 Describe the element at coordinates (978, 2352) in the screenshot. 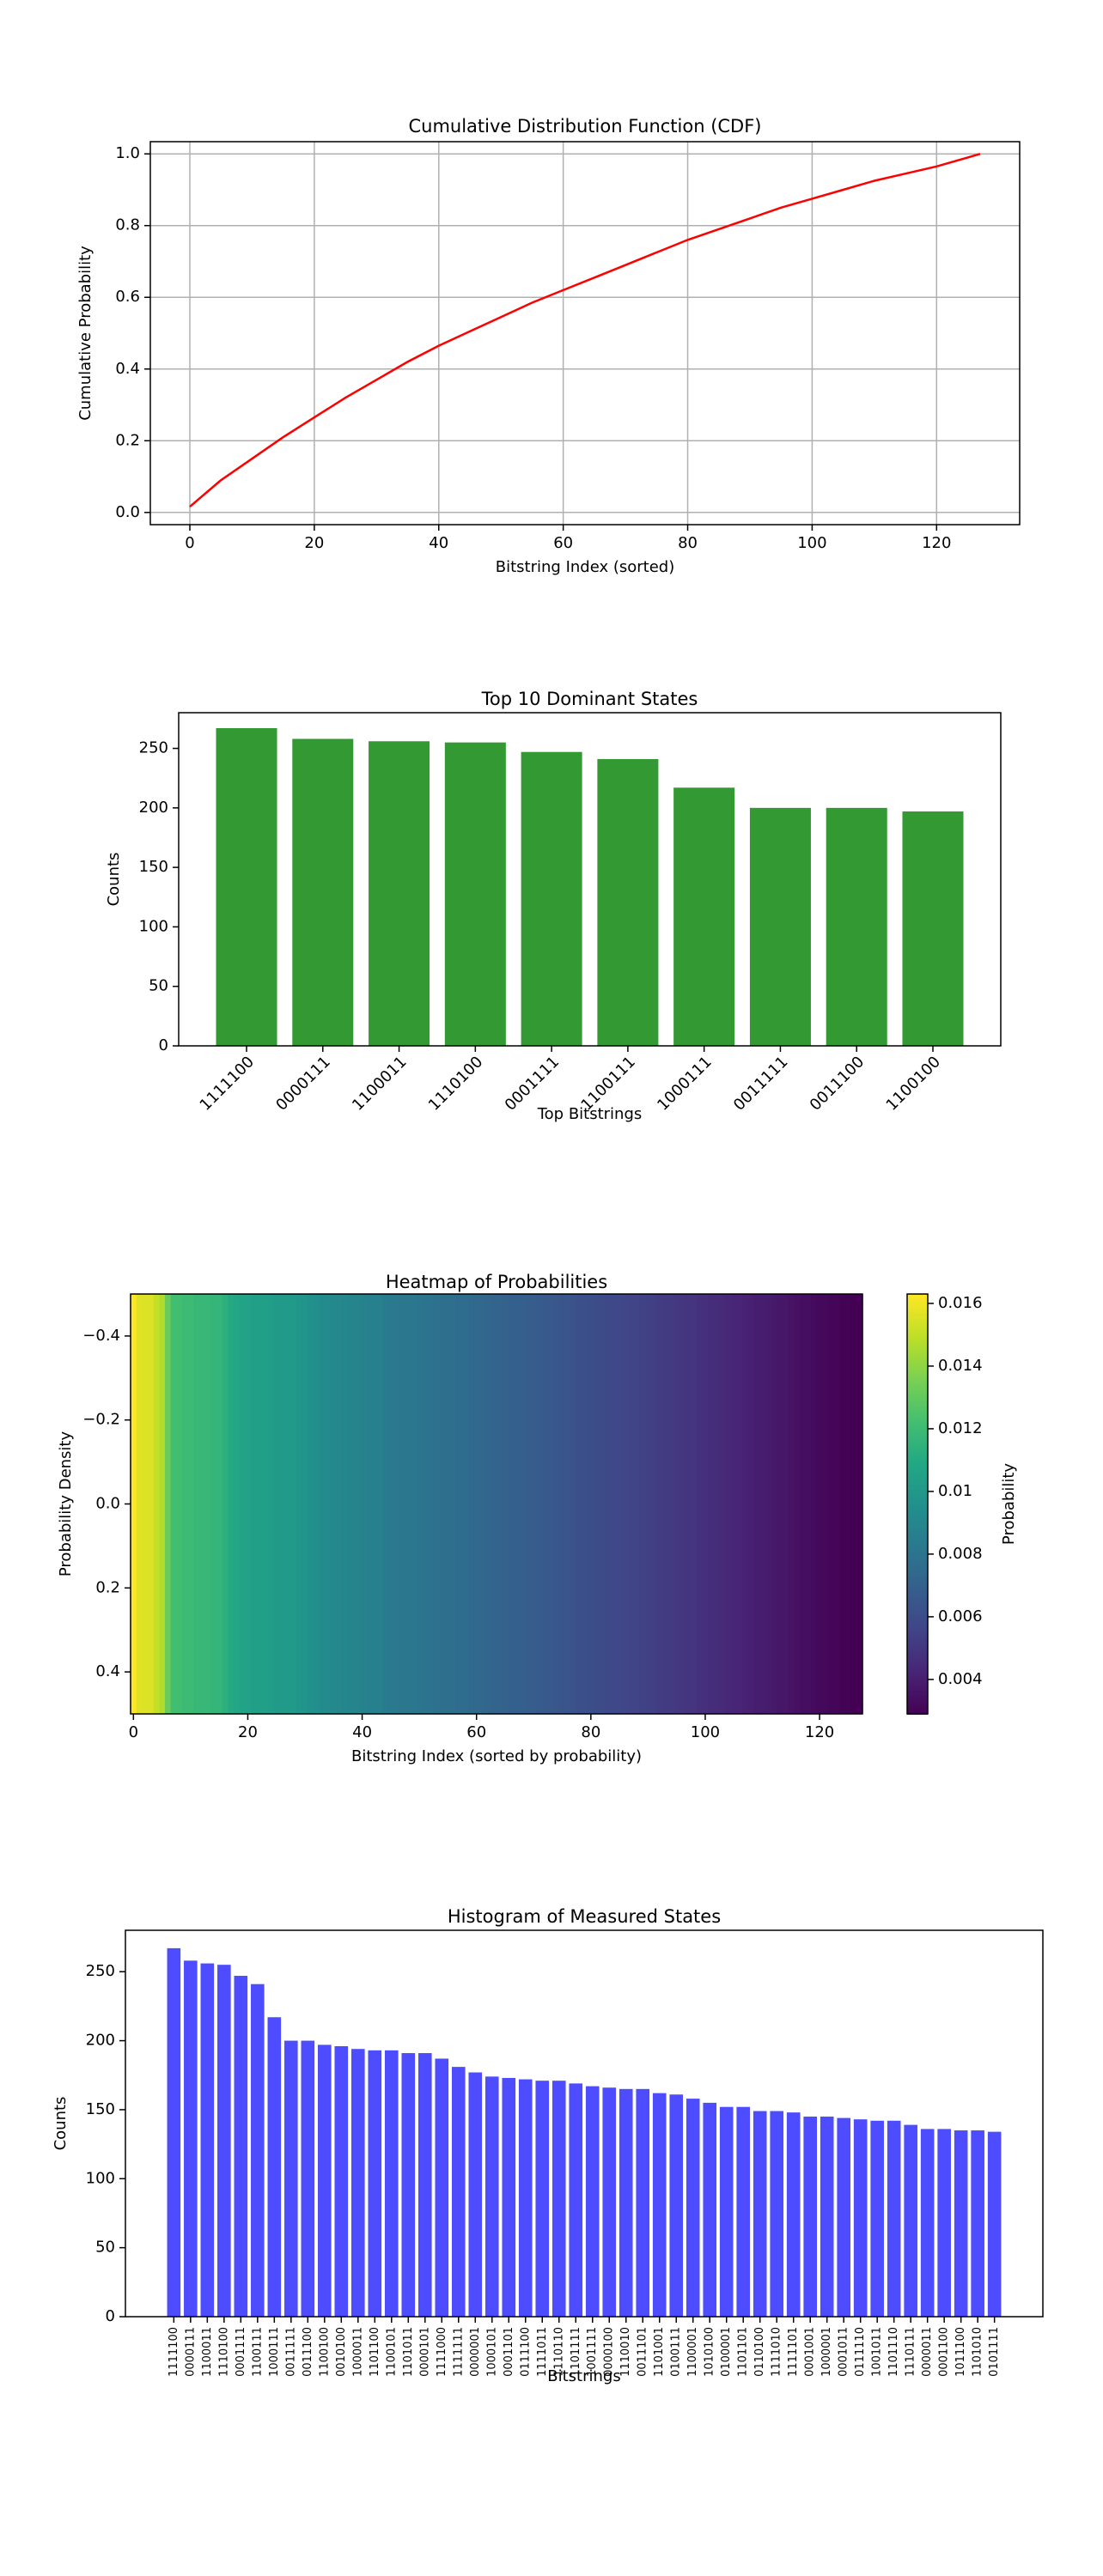

I see `x-tick-label: 1101010` at that location.